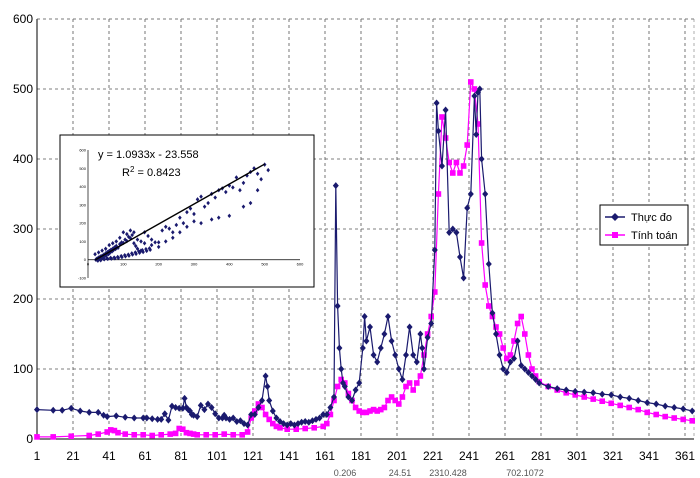 This screenshot has height=478, width=700. I want to click on x-tick-label: 121, so click(253, 456).